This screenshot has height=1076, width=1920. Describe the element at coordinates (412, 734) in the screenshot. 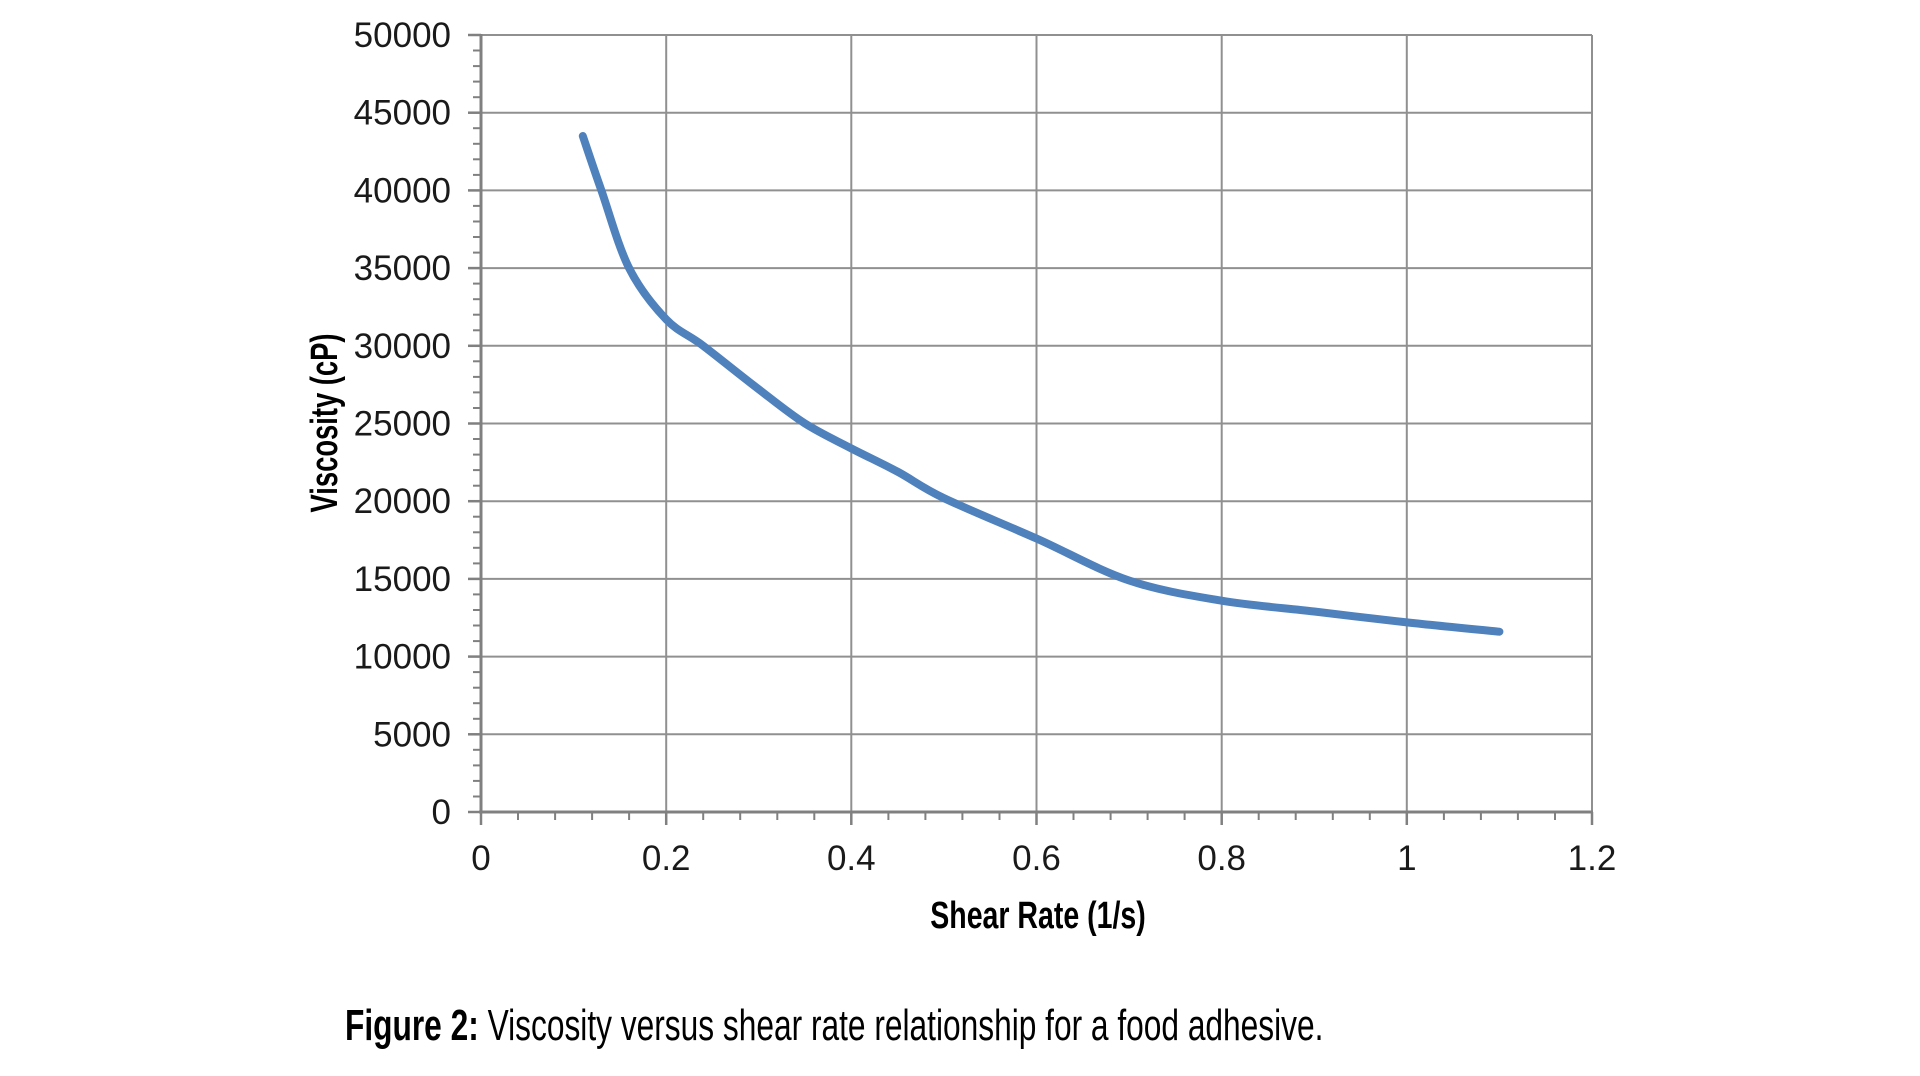

I see `svg-text: 5000` at that location.